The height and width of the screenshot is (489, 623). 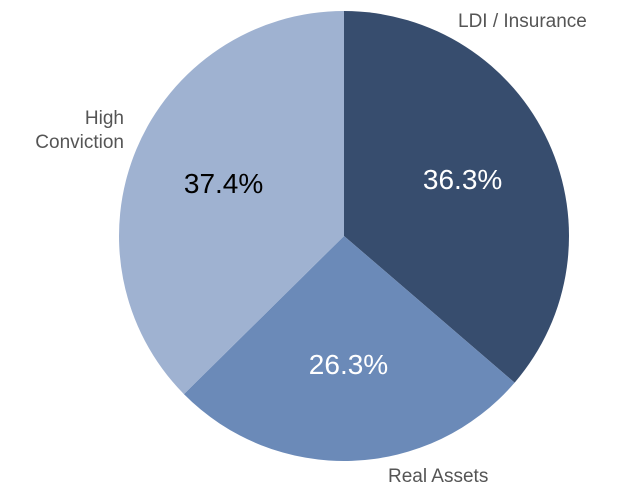 I want to click on value-label: 37.4%, so click(x=223, y=183).